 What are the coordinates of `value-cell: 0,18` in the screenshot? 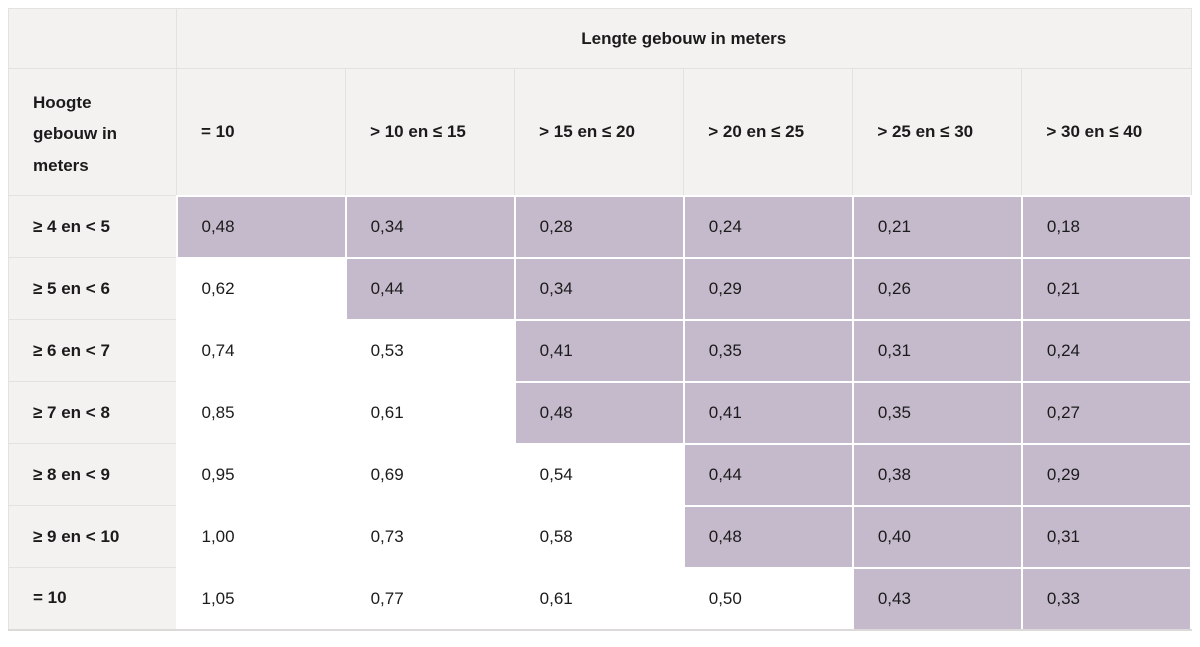 It's located at (1106, 226).